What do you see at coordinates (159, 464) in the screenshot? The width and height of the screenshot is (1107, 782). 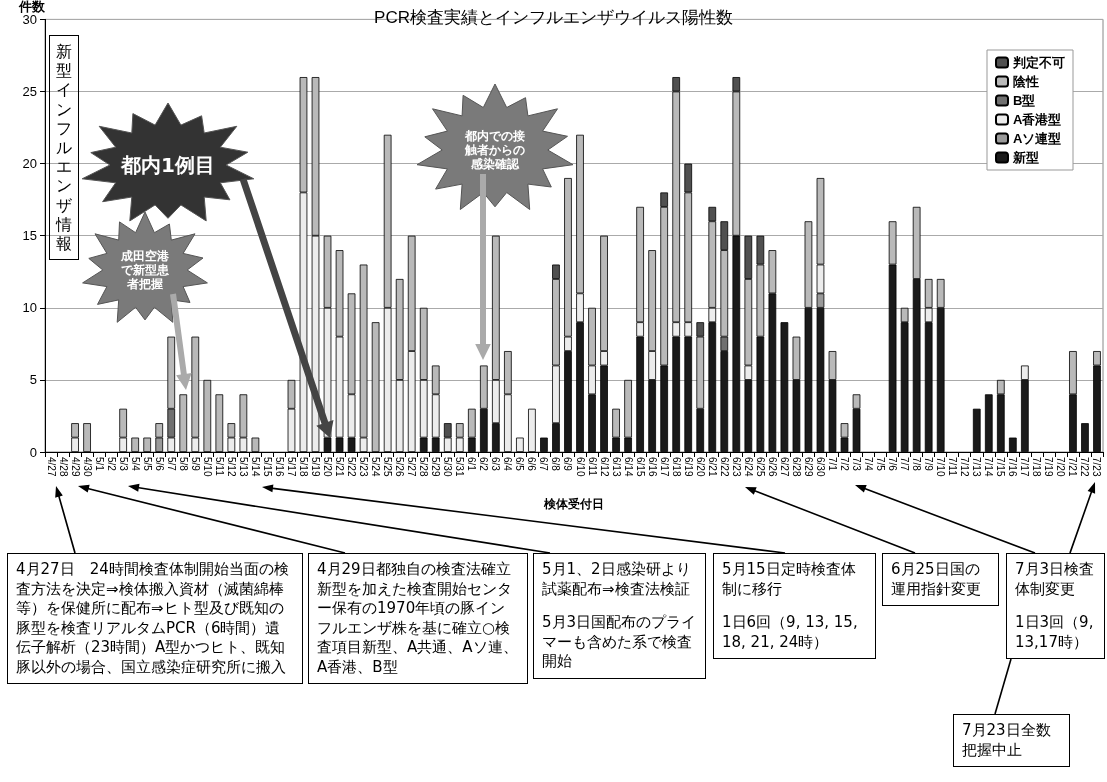 I see `x-tick-label: 5/6` at bounding box center [159, 464].